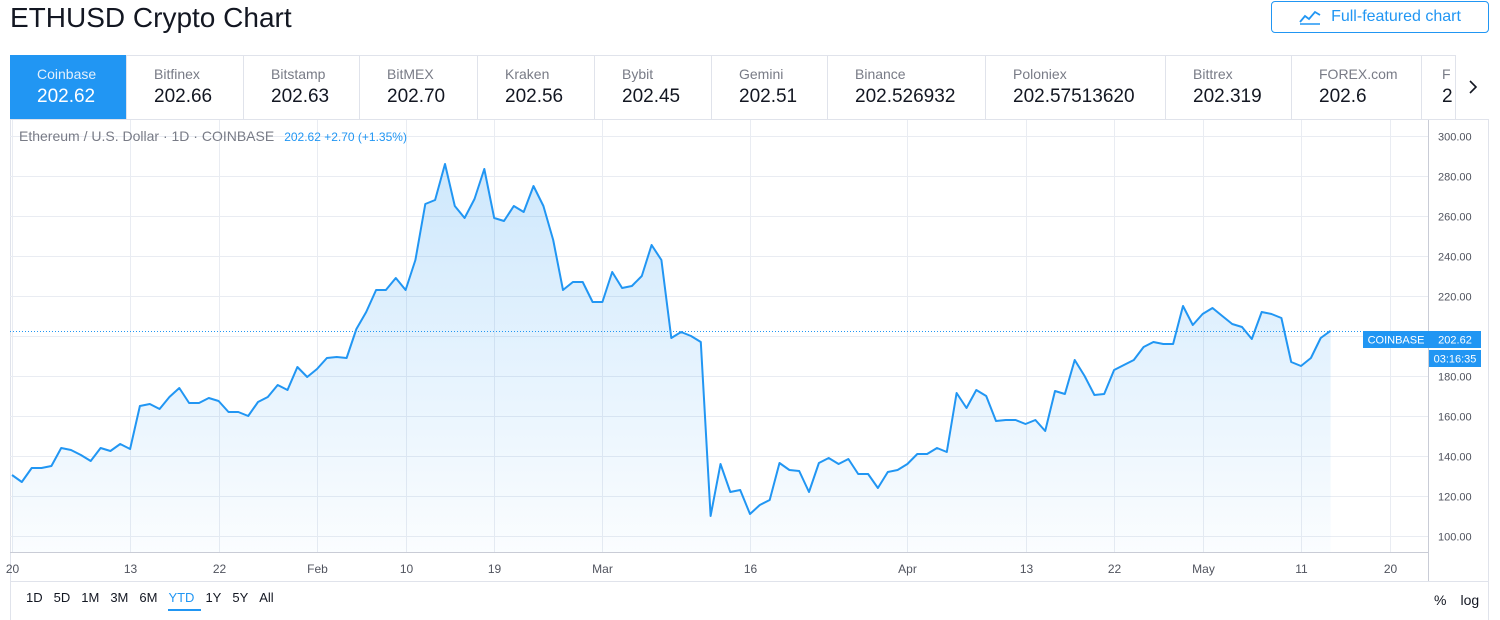  I want to click on log-scale-toggle: log, so click(1470, 600).